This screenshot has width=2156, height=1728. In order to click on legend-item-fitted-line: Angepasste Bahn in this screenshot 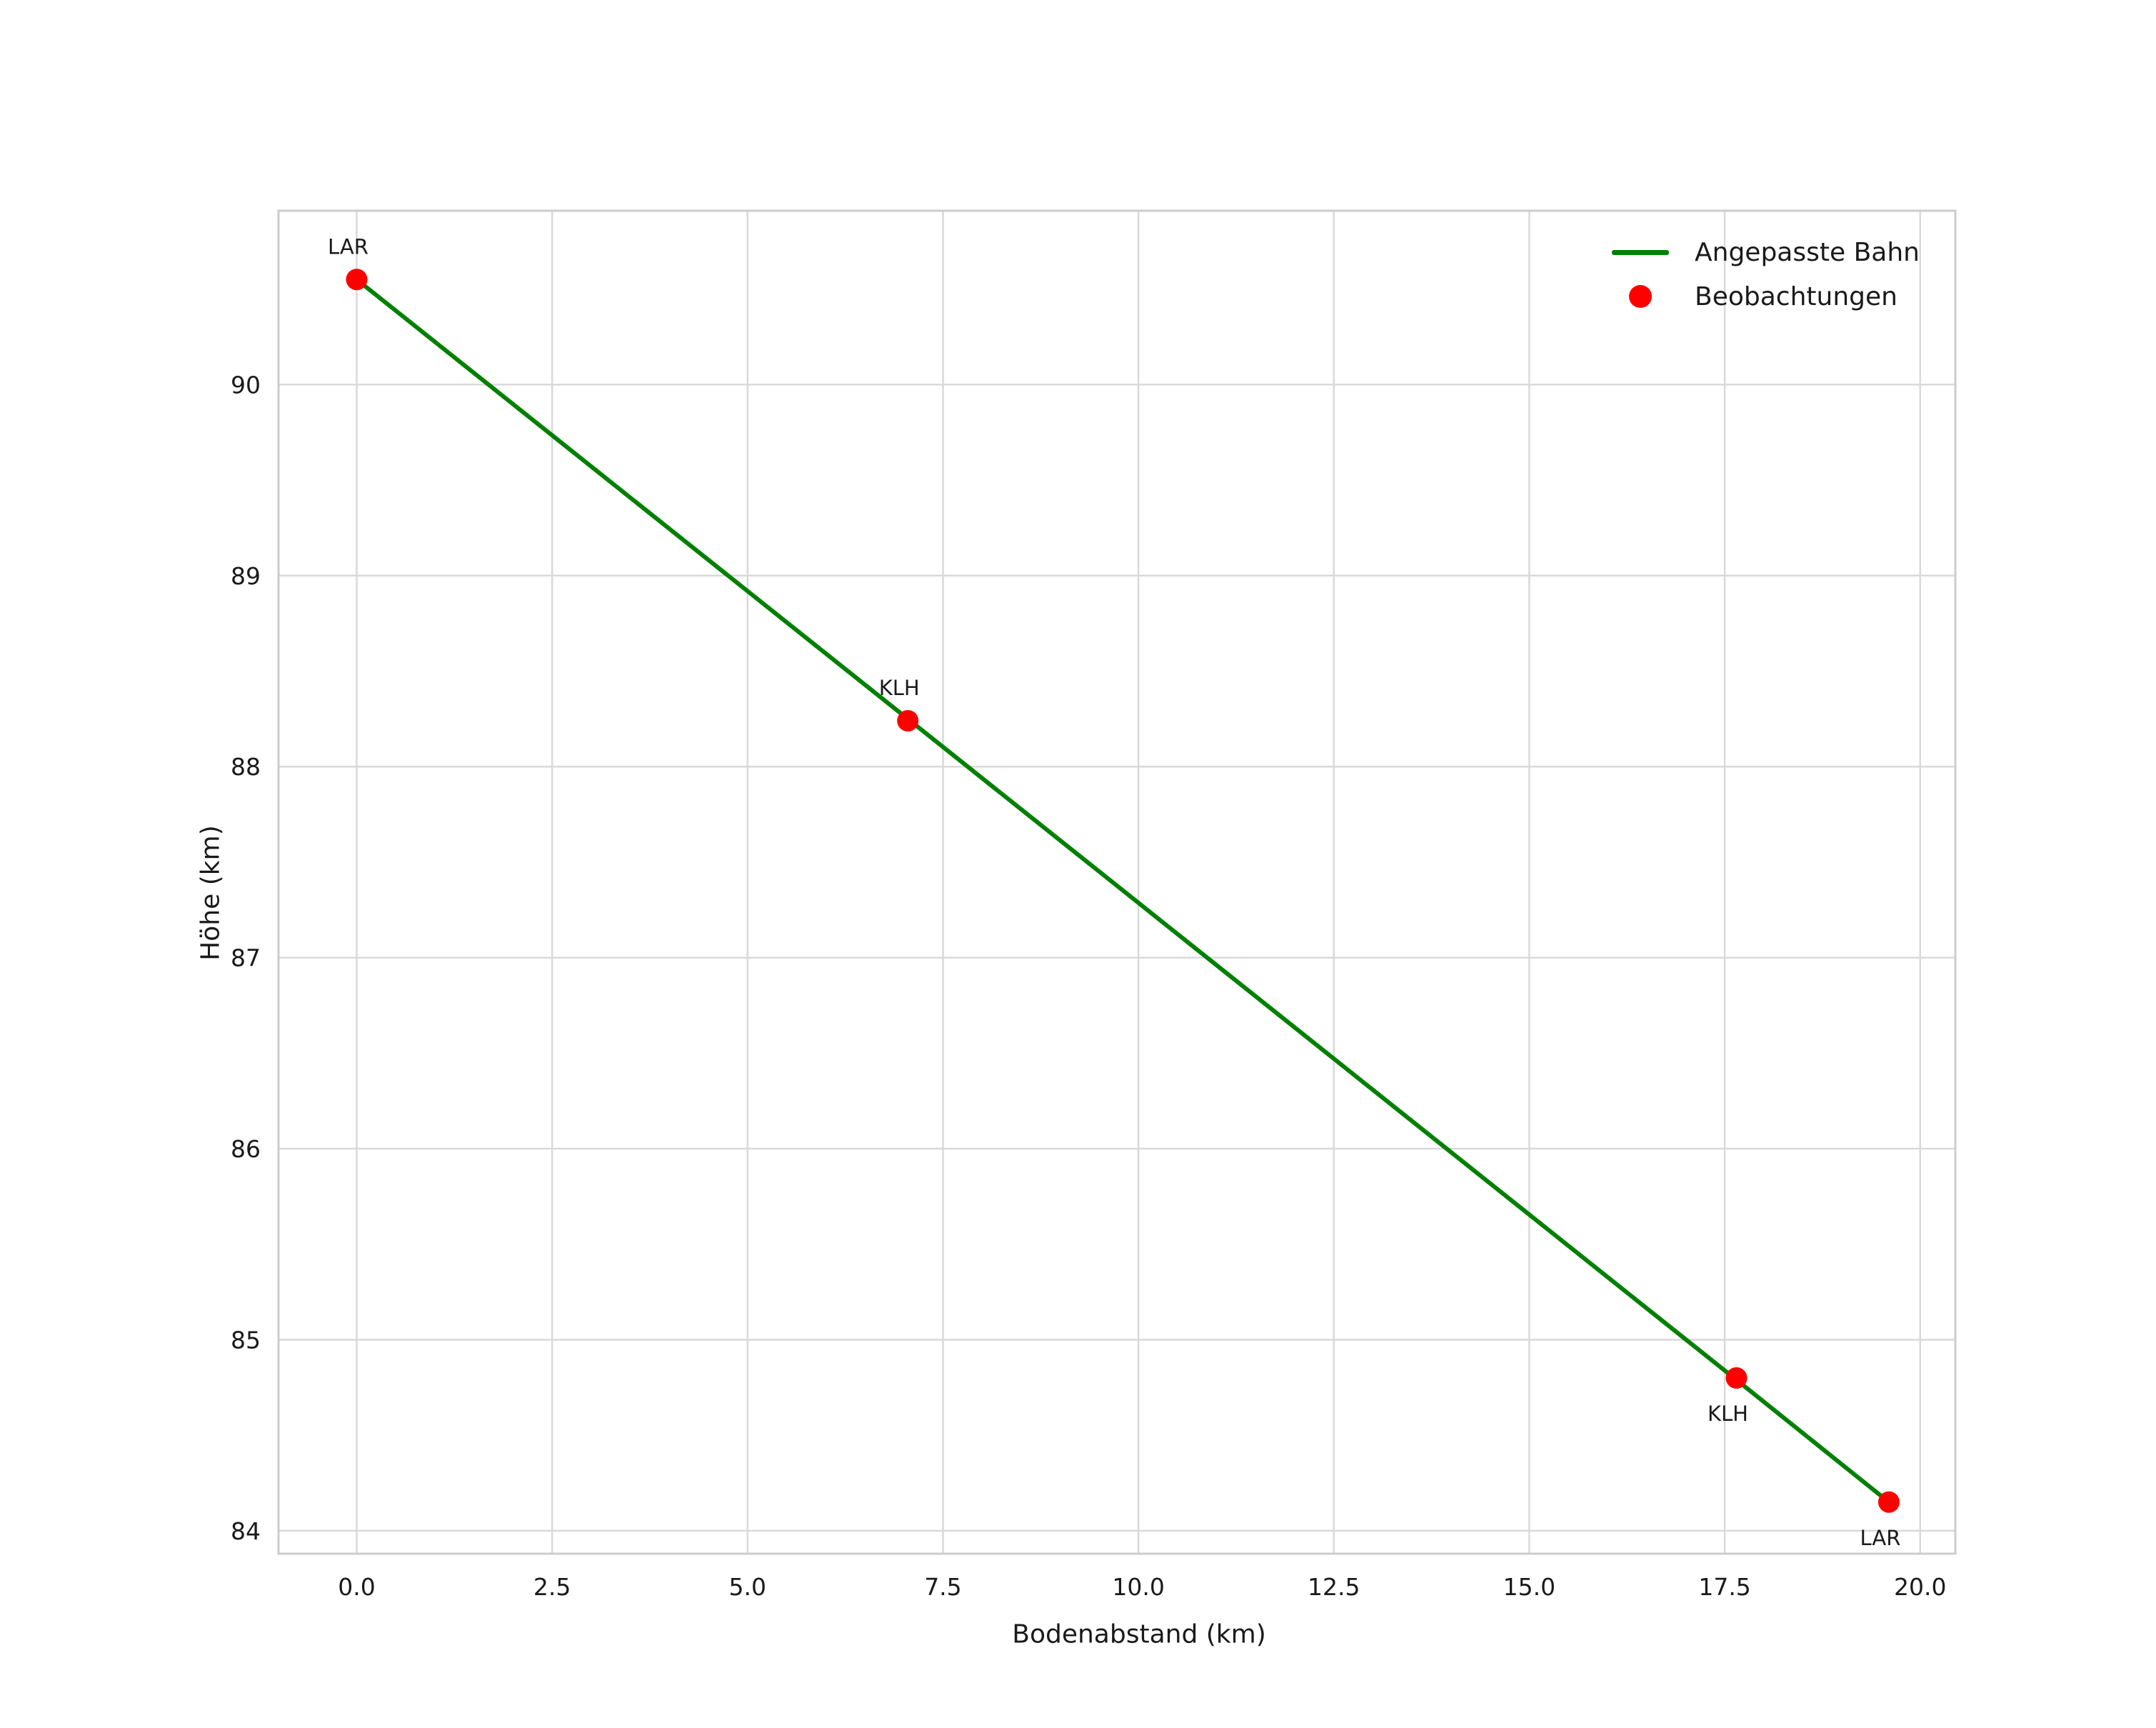, I will do `click(1765, 252)`.